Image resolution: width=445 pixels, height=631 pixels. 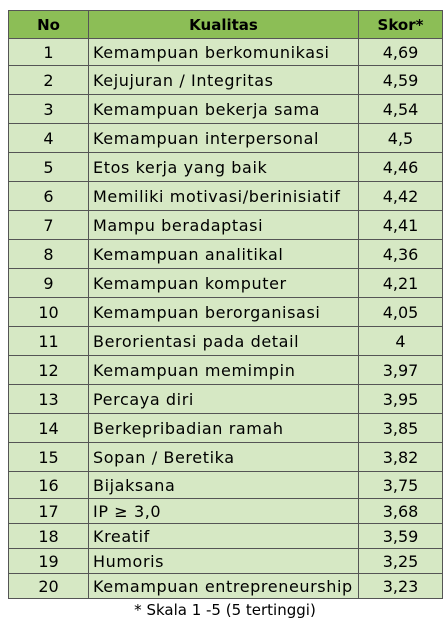 What do you see at coordinates (49, 457) in the screenshot?
I see `row-number: 15` at bounding box center [49, 457].